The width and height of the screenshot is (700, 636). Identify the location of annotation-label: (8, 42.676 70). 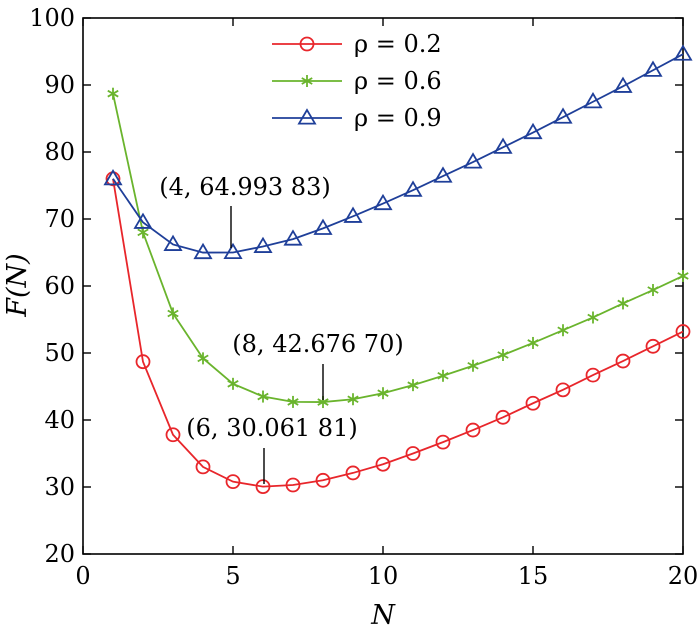
(317, 344).